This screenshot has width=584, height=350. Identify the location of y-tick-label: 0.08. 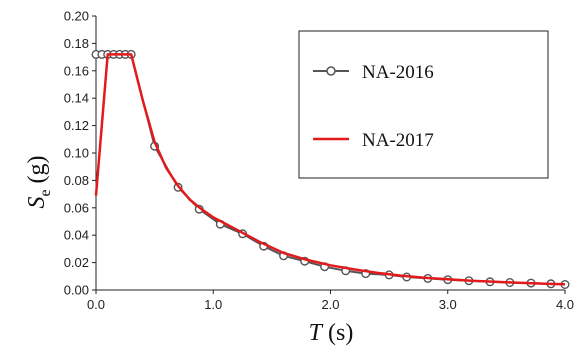
(76, 180).